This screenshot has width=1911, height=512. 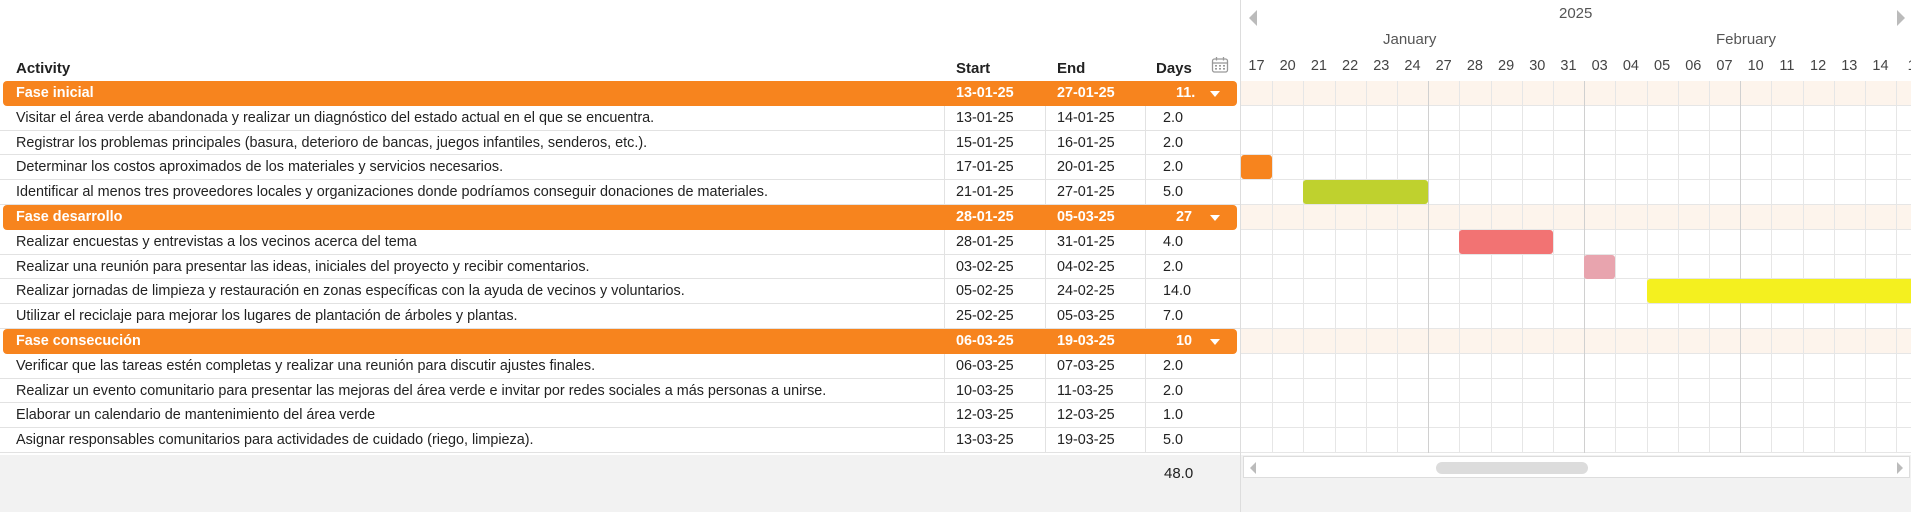 What do you see at coordinates (1512, 468) in the screenshot?
I see `scrollbar-thumb` at bounding box center [1512, 468].